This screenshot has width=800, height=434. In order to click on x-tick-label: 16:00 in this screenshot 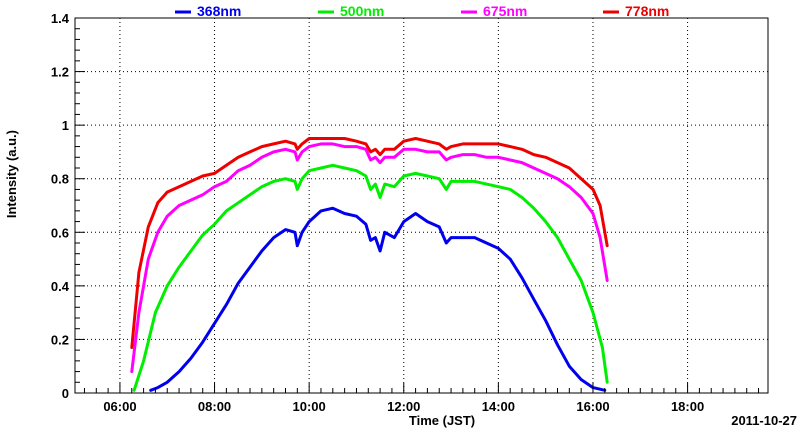, I will do `click(592, 406)`.